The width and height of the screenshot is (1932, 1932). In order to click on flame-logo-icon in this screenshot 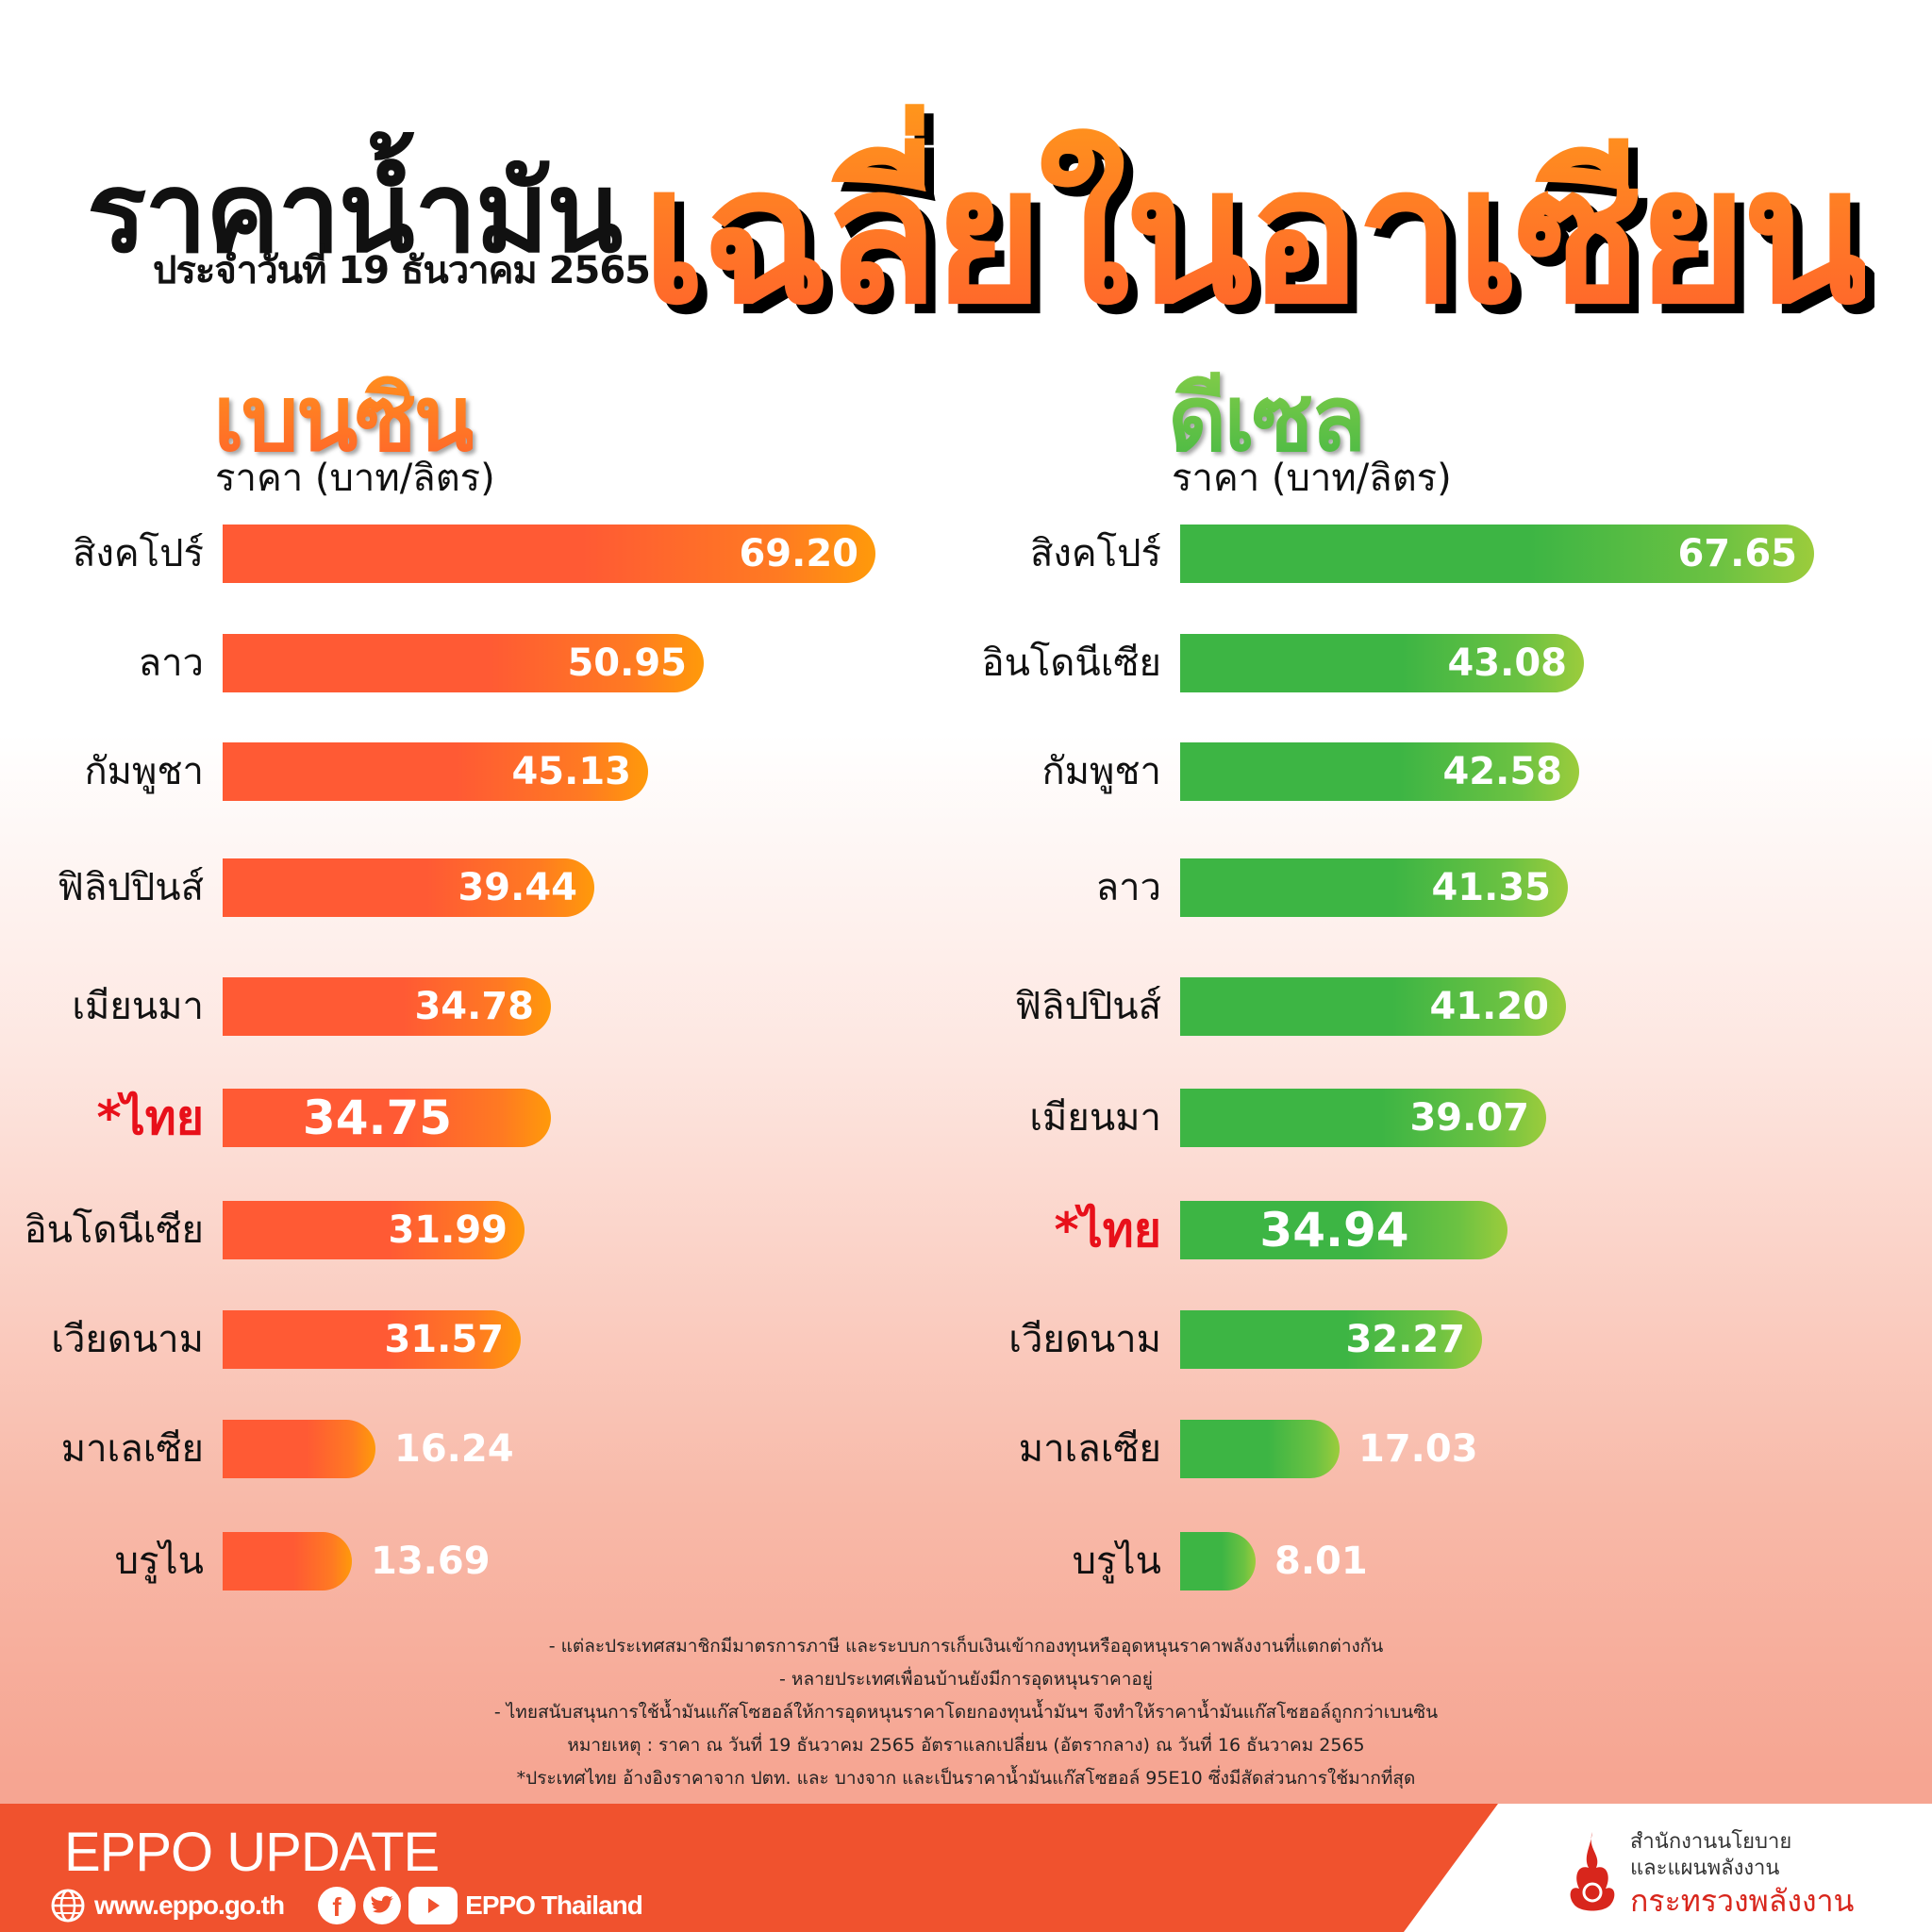, I will do `click(1593, 1871)`.